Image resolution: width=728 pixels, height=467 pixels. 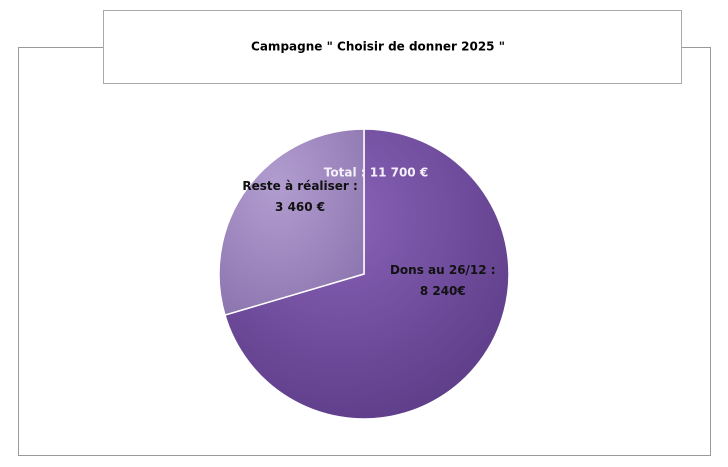 What do you see at coordinates (300, 207) in the screenshot?
I see `slice-value: 3 460 €` at bounding box center [300, 207].